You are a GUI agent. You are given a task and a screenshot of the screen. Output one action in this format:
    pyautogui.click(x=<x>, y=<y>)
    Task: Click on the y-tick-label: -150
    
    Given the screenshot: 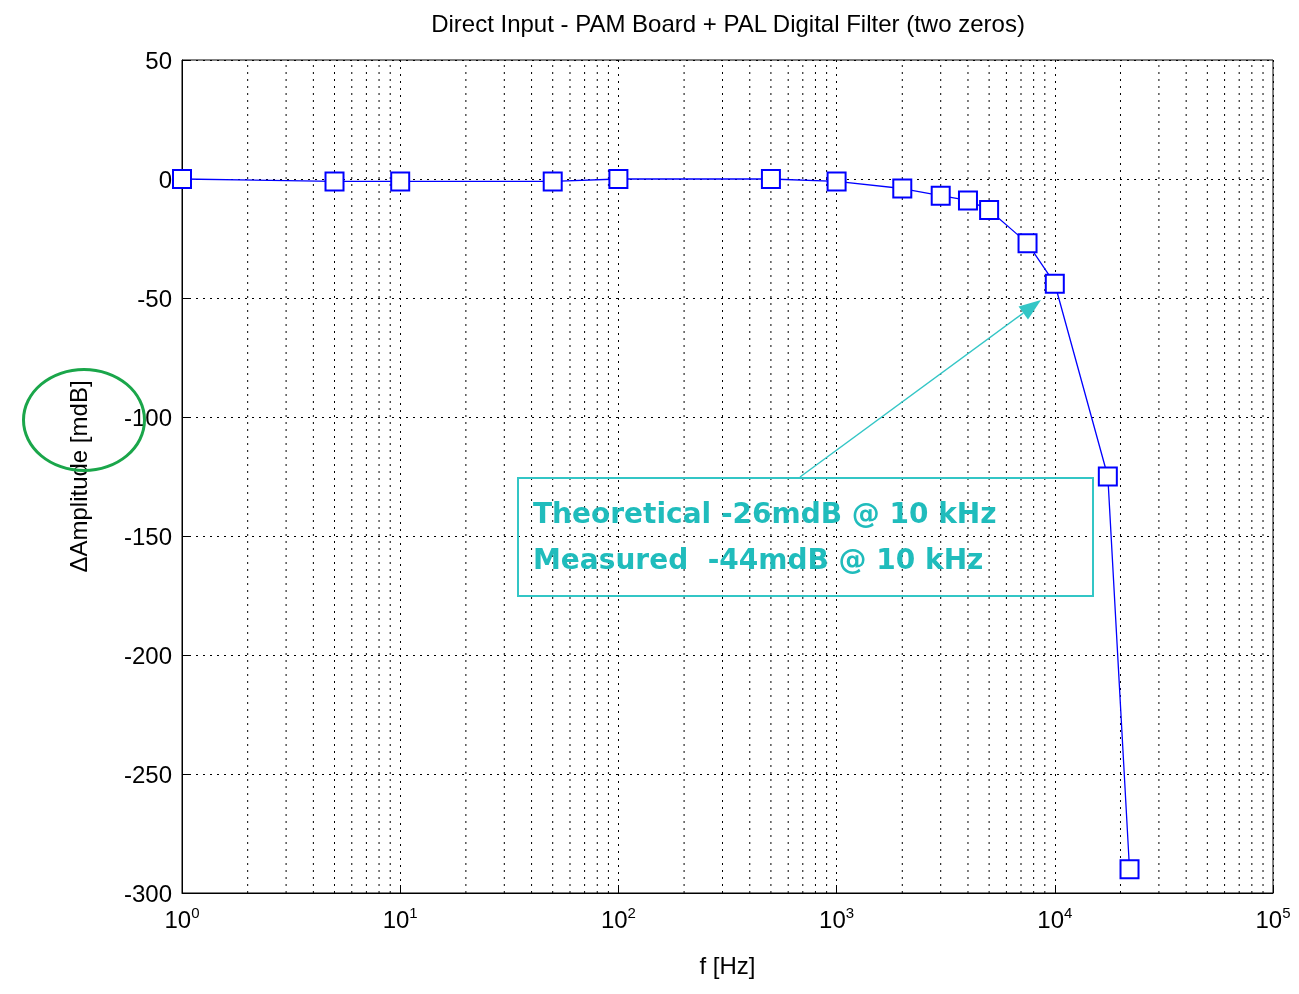 What is the action you would take?
    pyautogui.click(x=147, y=536)
    